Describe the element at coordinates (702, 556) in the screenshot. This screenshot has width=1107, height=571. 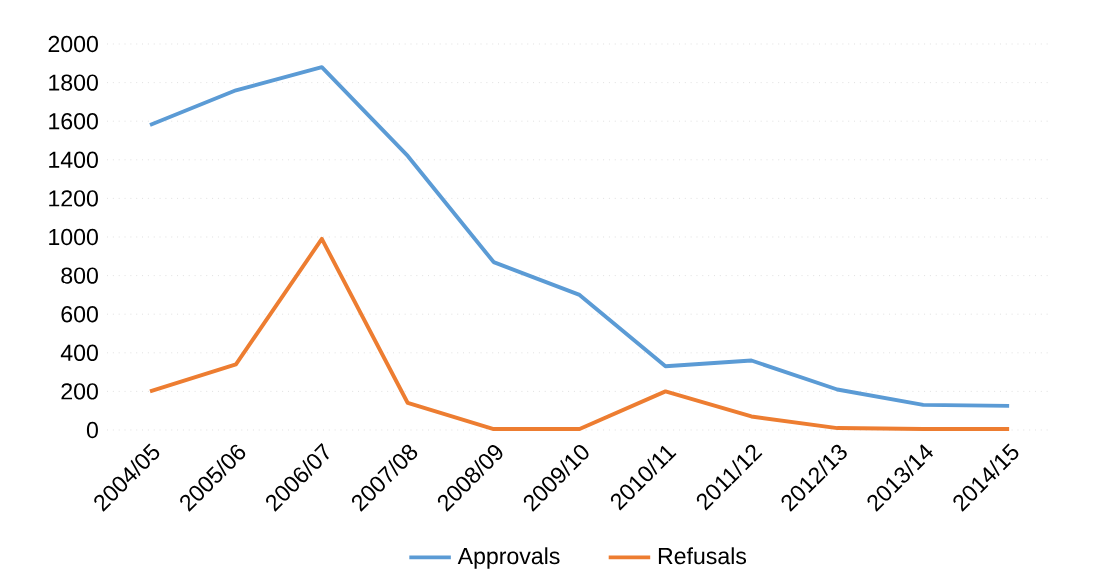
I see `legend-label: Refusals` at that location.